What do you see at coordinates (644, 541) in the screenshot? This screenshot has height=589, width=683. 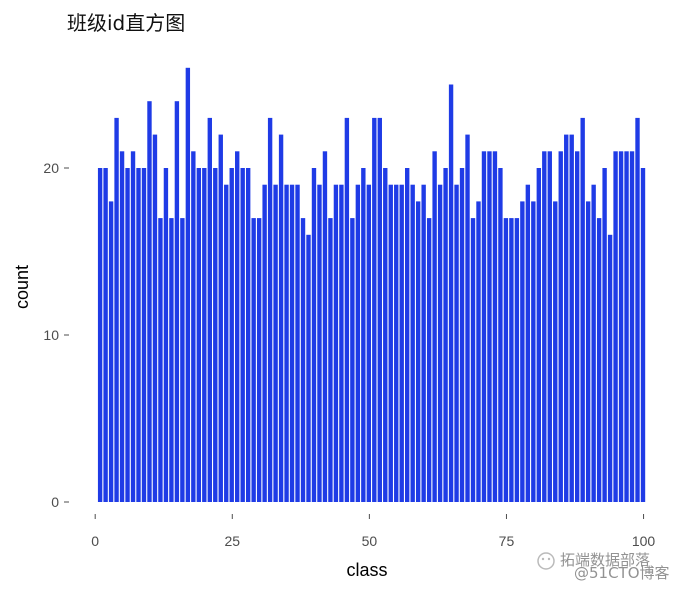 I see `x-tick-label: 100` at bounding box center [644, 541].